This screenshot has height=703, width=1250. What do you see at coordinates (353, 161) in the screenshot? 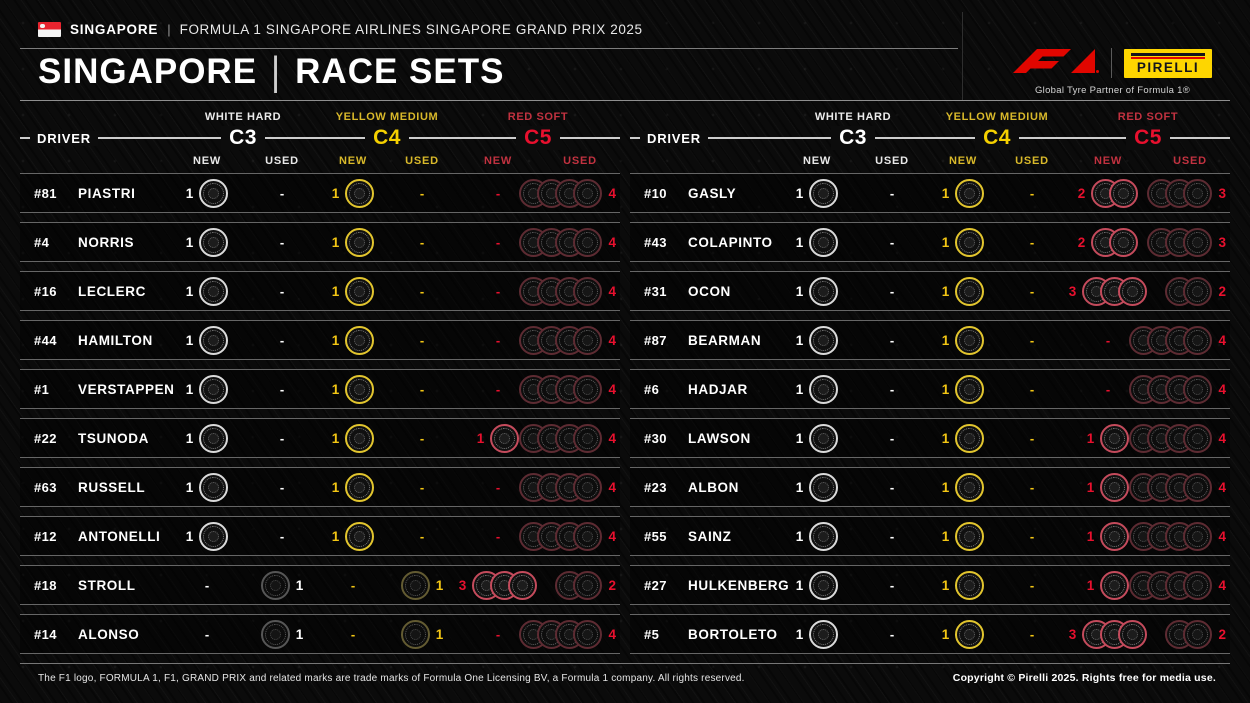
I see `c4-new-label: NEW` at bounding box center [353, 161].